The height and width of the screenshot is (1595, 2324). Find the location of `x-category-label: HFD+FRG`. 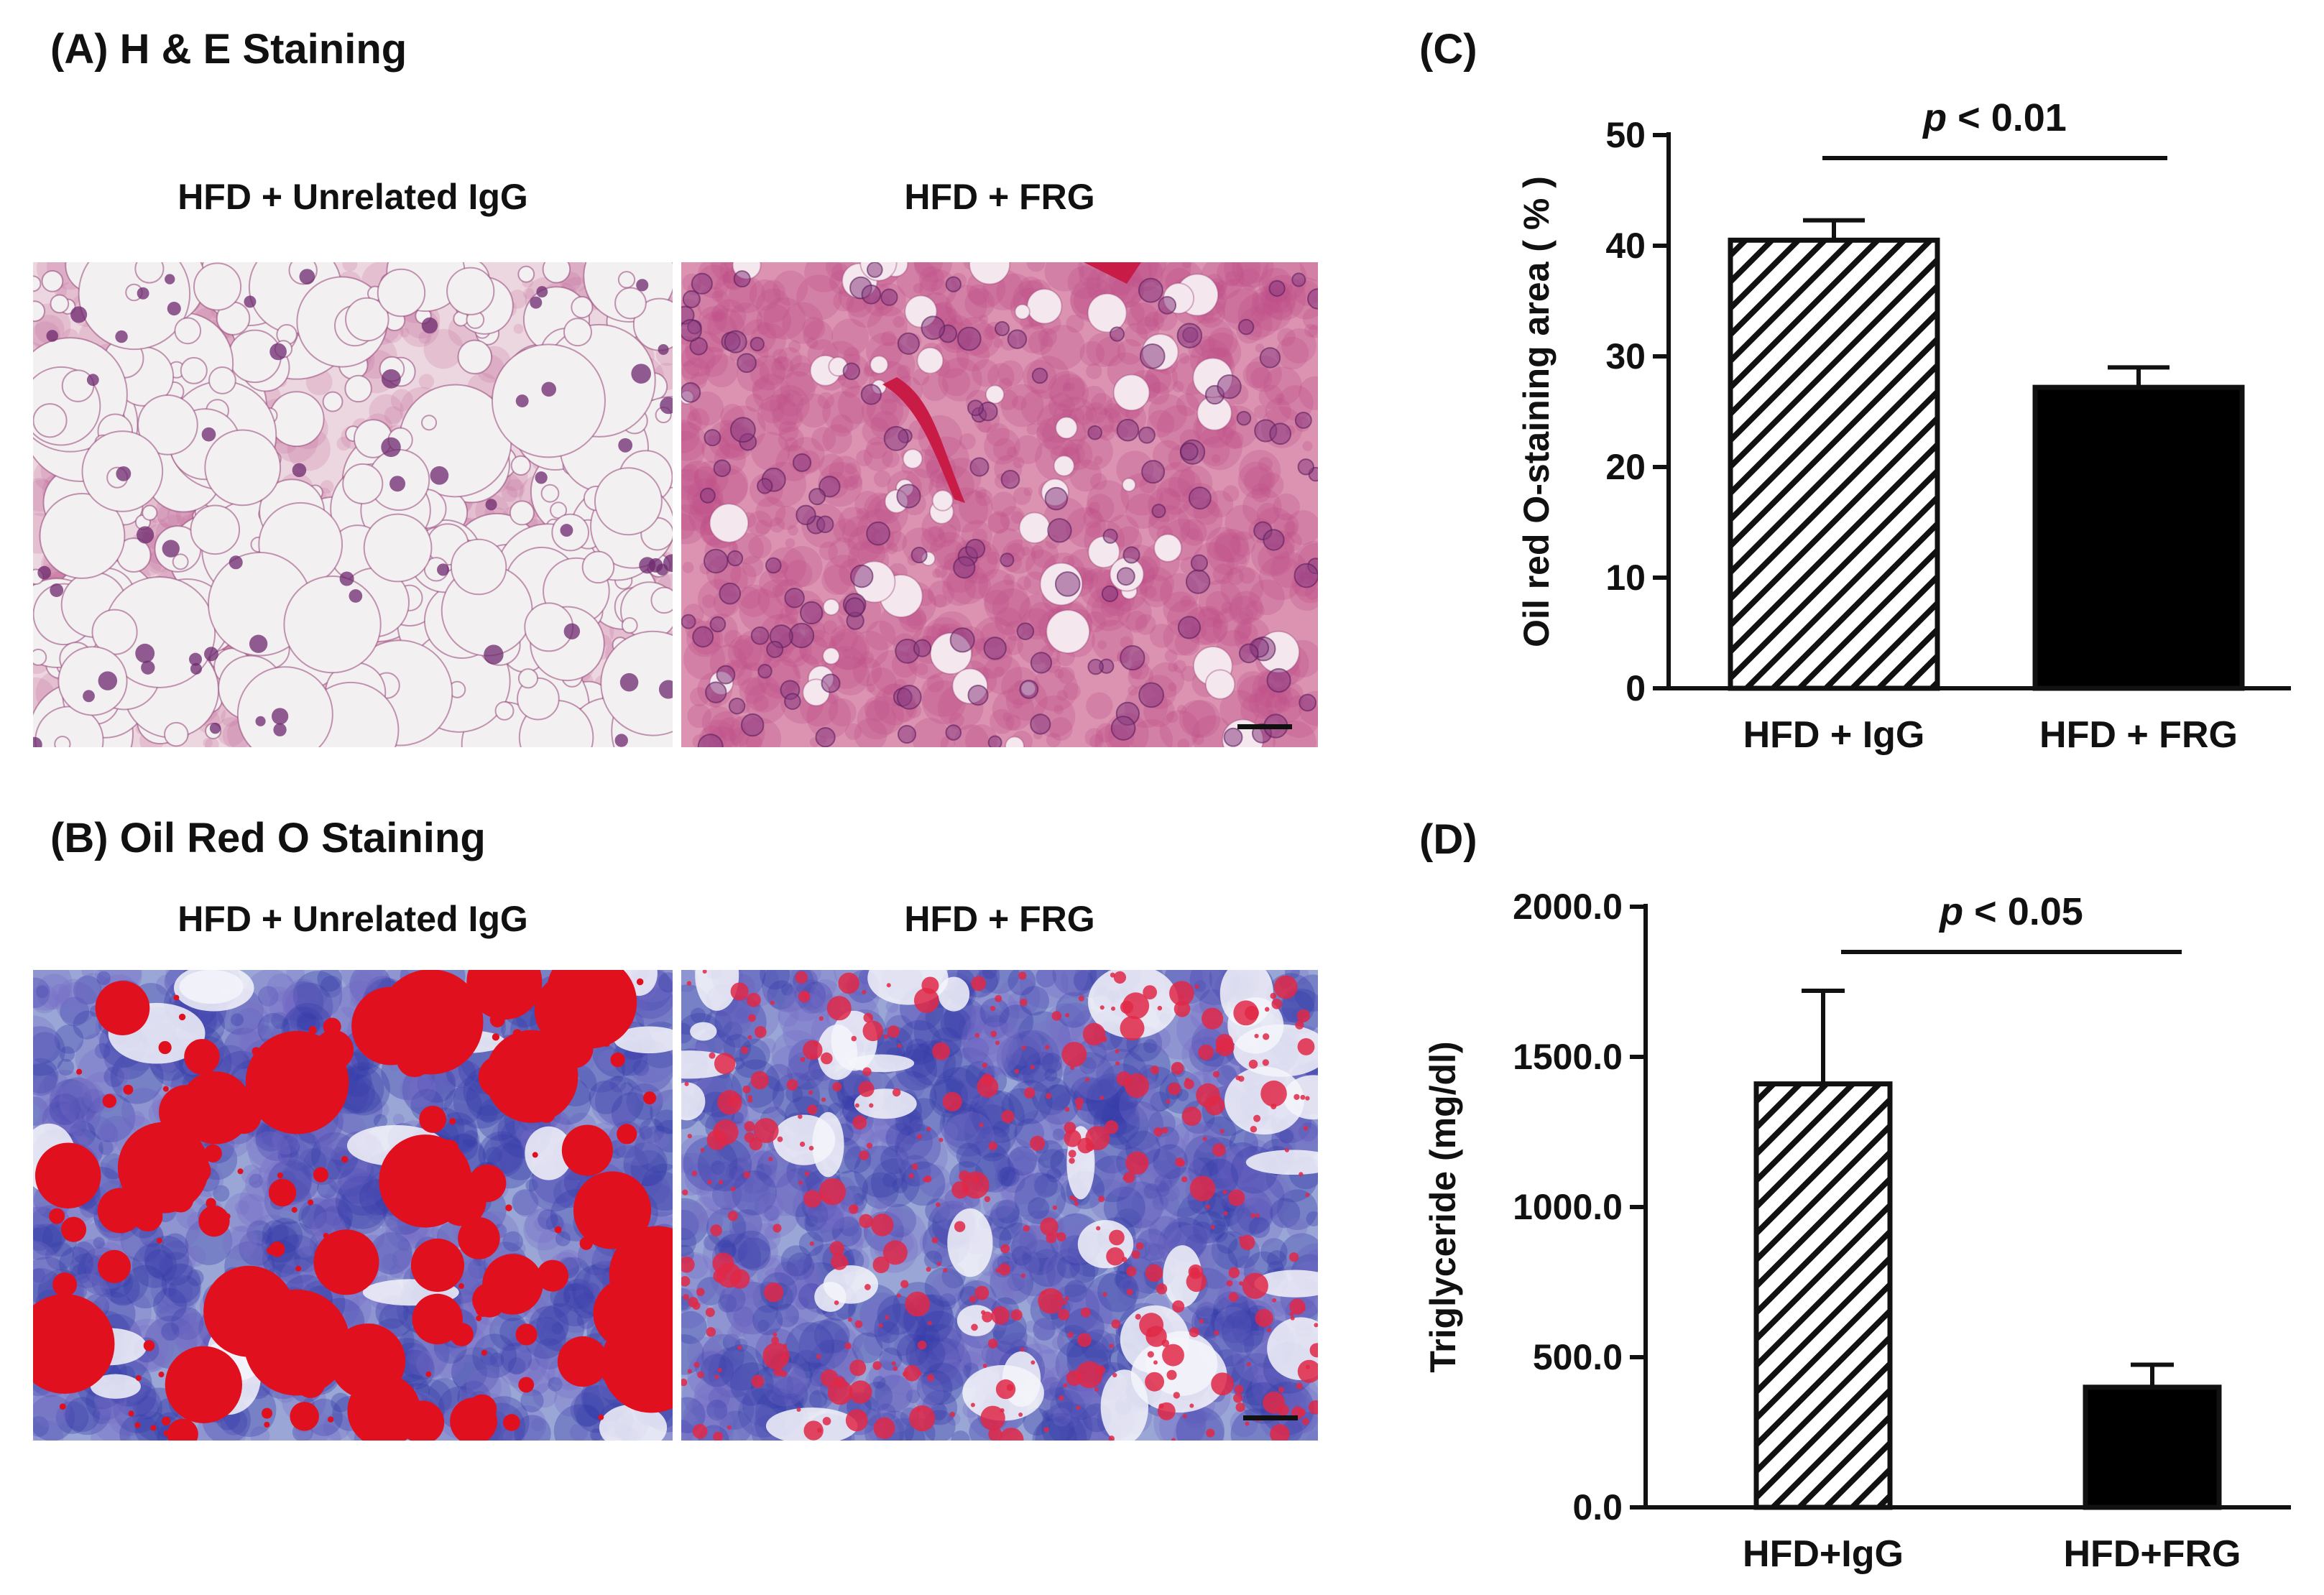

x-category-label: HFD+FRG is located at coordinates (2152, 1554).